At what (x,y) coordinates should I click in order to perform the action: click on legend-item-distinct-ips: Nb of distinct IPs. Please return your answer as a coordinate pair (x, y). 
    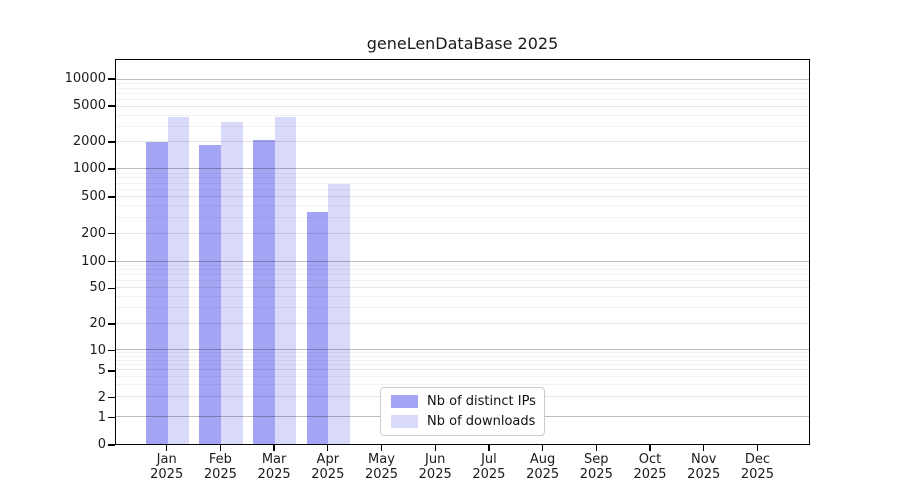
    Looking at the image, I should click on (463, 401).